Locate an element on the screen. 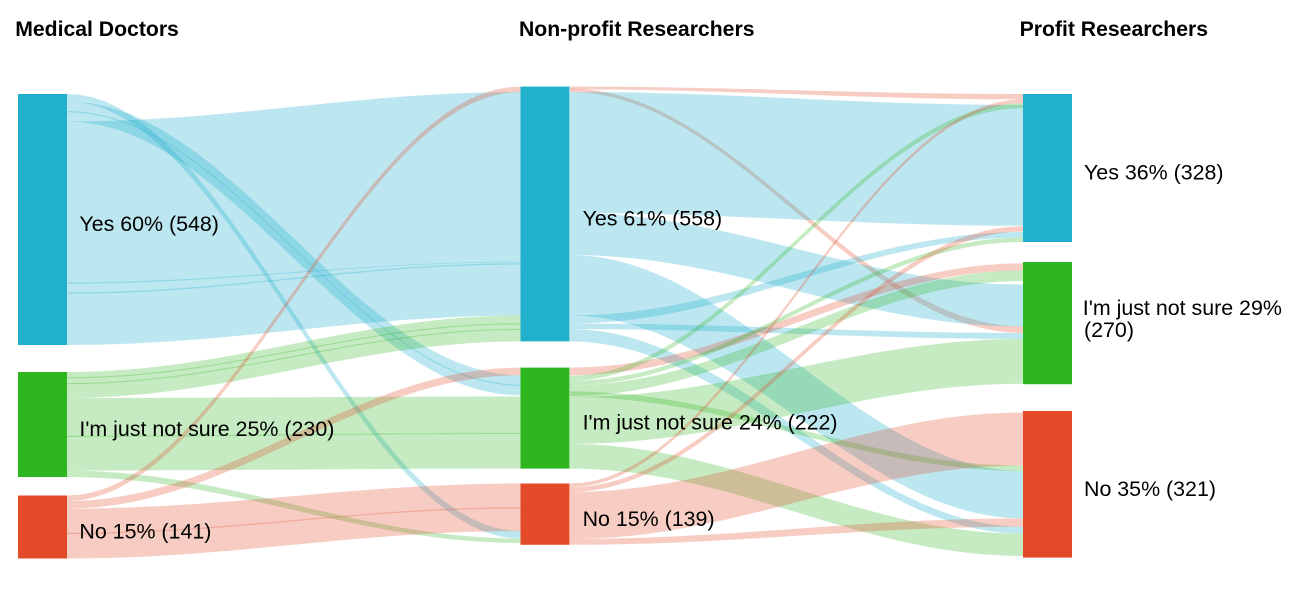  svg-text: I'm just not sure 29% is located at coordinates (1182, 308).